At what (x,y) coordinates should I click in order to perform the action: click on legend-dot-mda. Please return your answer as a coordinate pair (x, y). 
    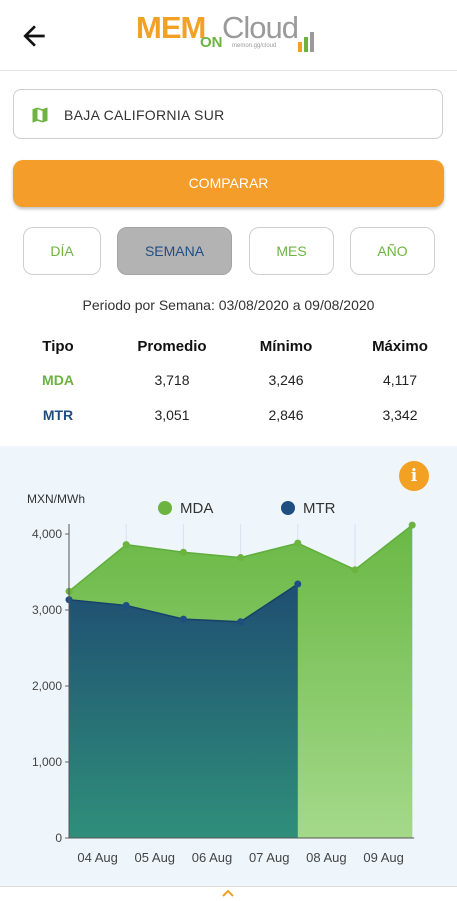
    Looking at the image, I should click on (165, 508).